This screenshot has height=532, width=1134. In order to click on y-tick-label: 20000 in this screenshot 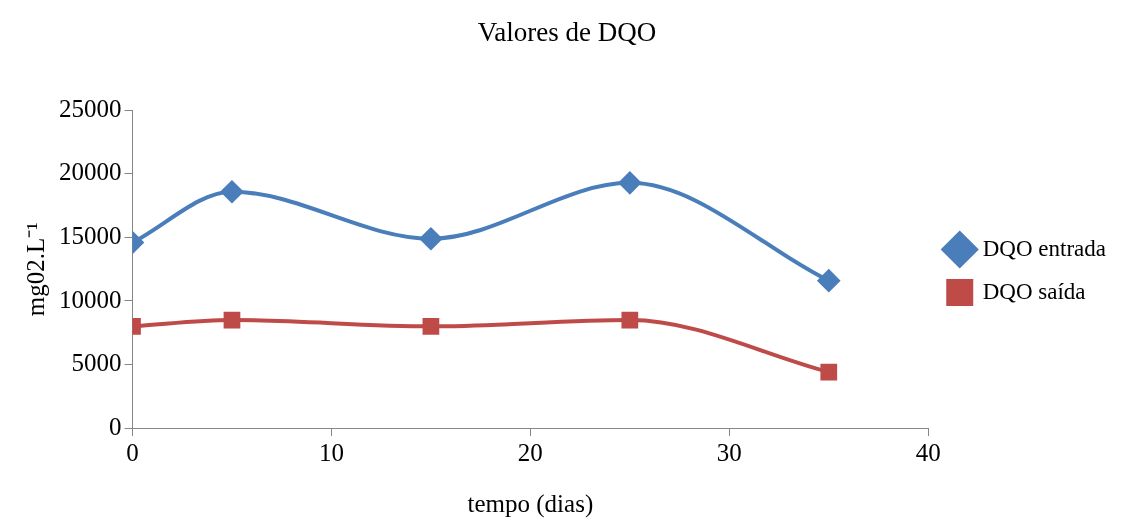, I will do `click(90, 172)`.